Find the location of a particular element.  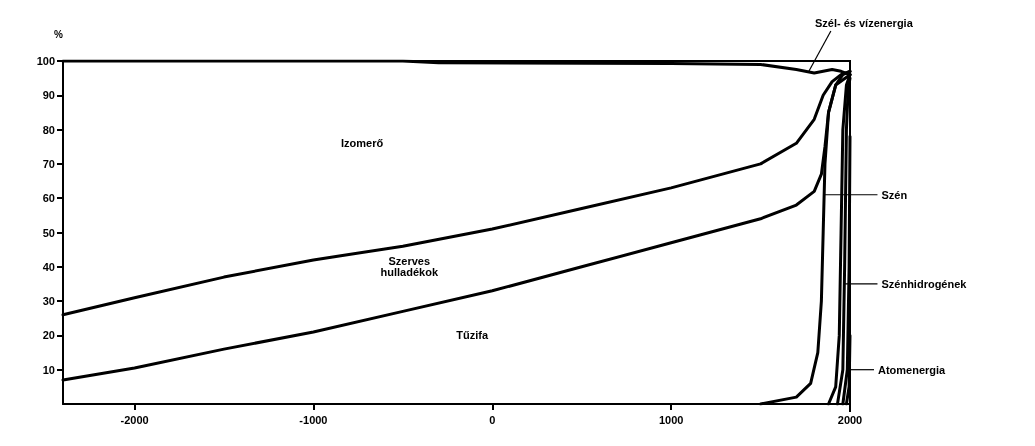

y-tick-label: 50 is located at coordinates (48, 232).